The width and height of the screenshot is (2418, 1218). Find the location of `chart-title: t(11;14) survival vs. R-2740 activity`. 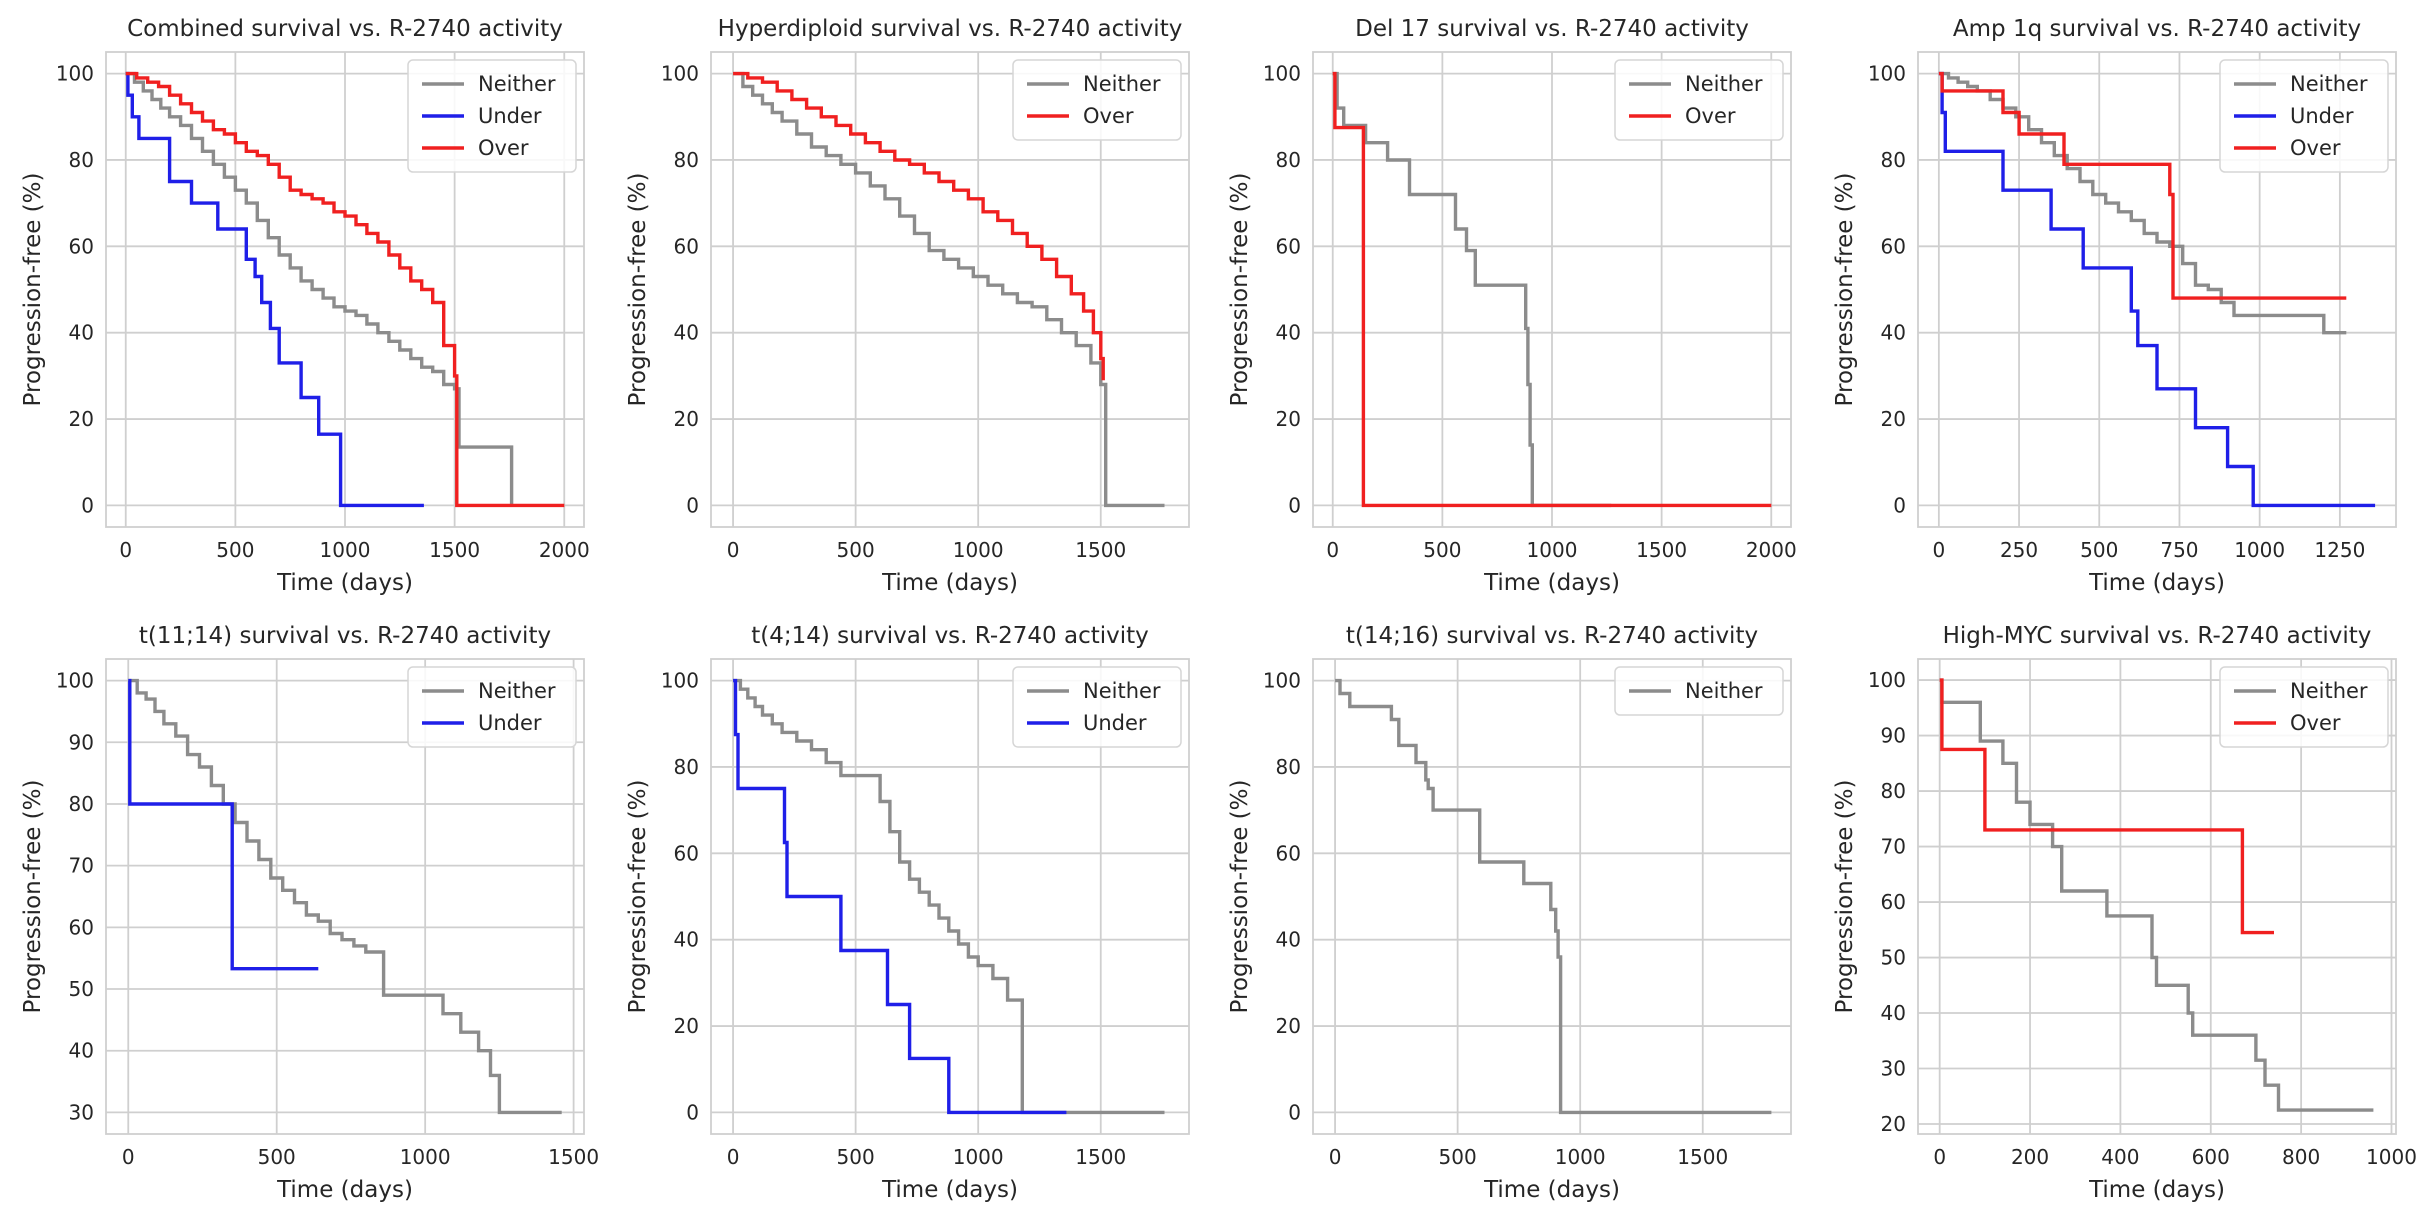

chart-title: t(11;14) survival vs. R-2740 activity is located at coordinates (345, 636).